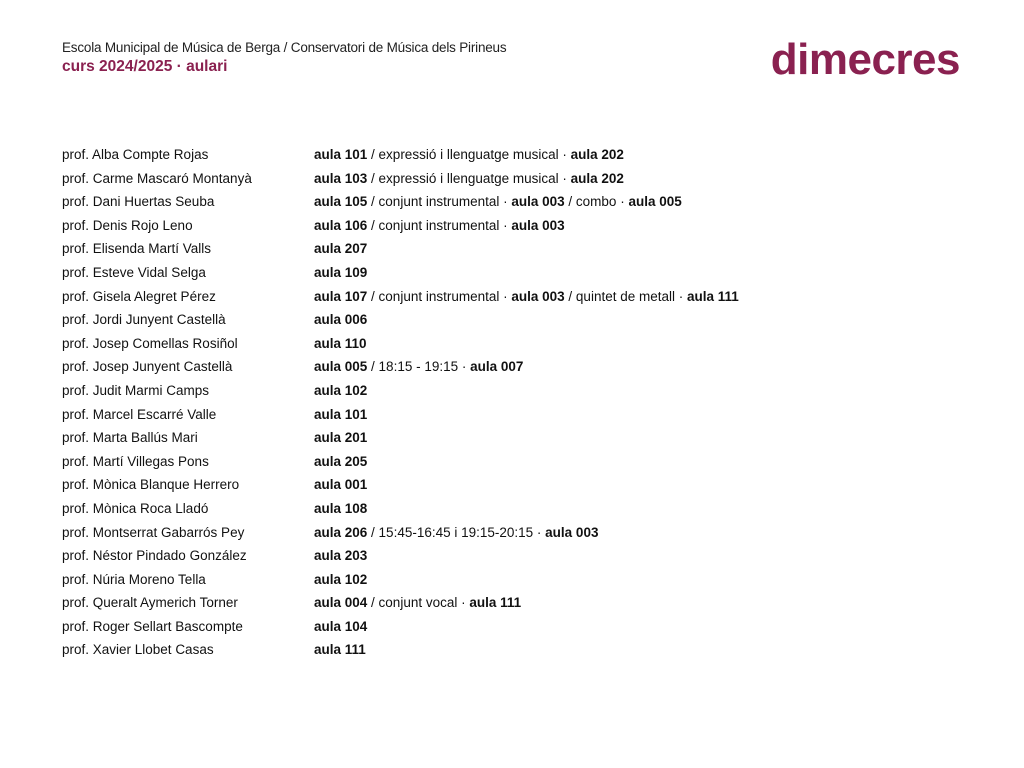  I want to click on list-item: prof. Mònica Roca Lladó aula 108, so click(512, 511).